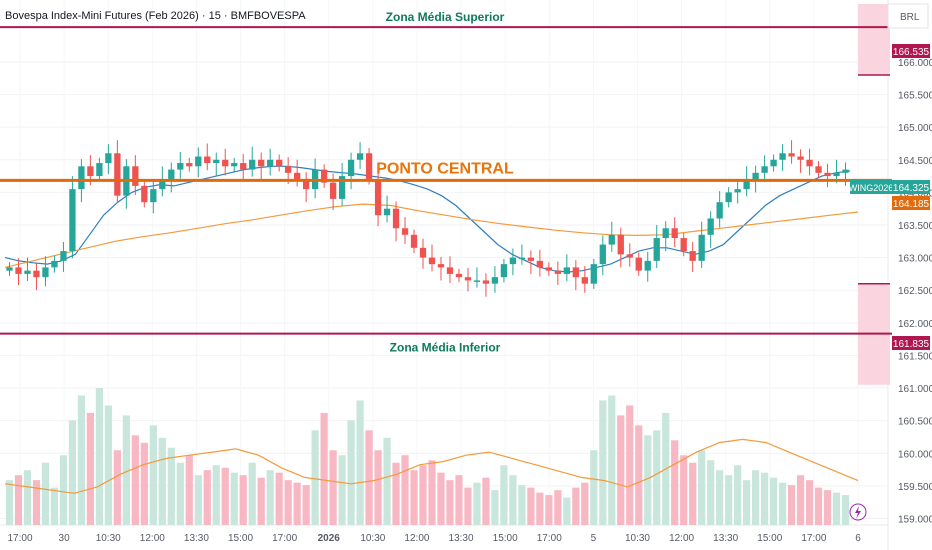  I want to click on price-tick-label: 160.500, so click(915, 422).